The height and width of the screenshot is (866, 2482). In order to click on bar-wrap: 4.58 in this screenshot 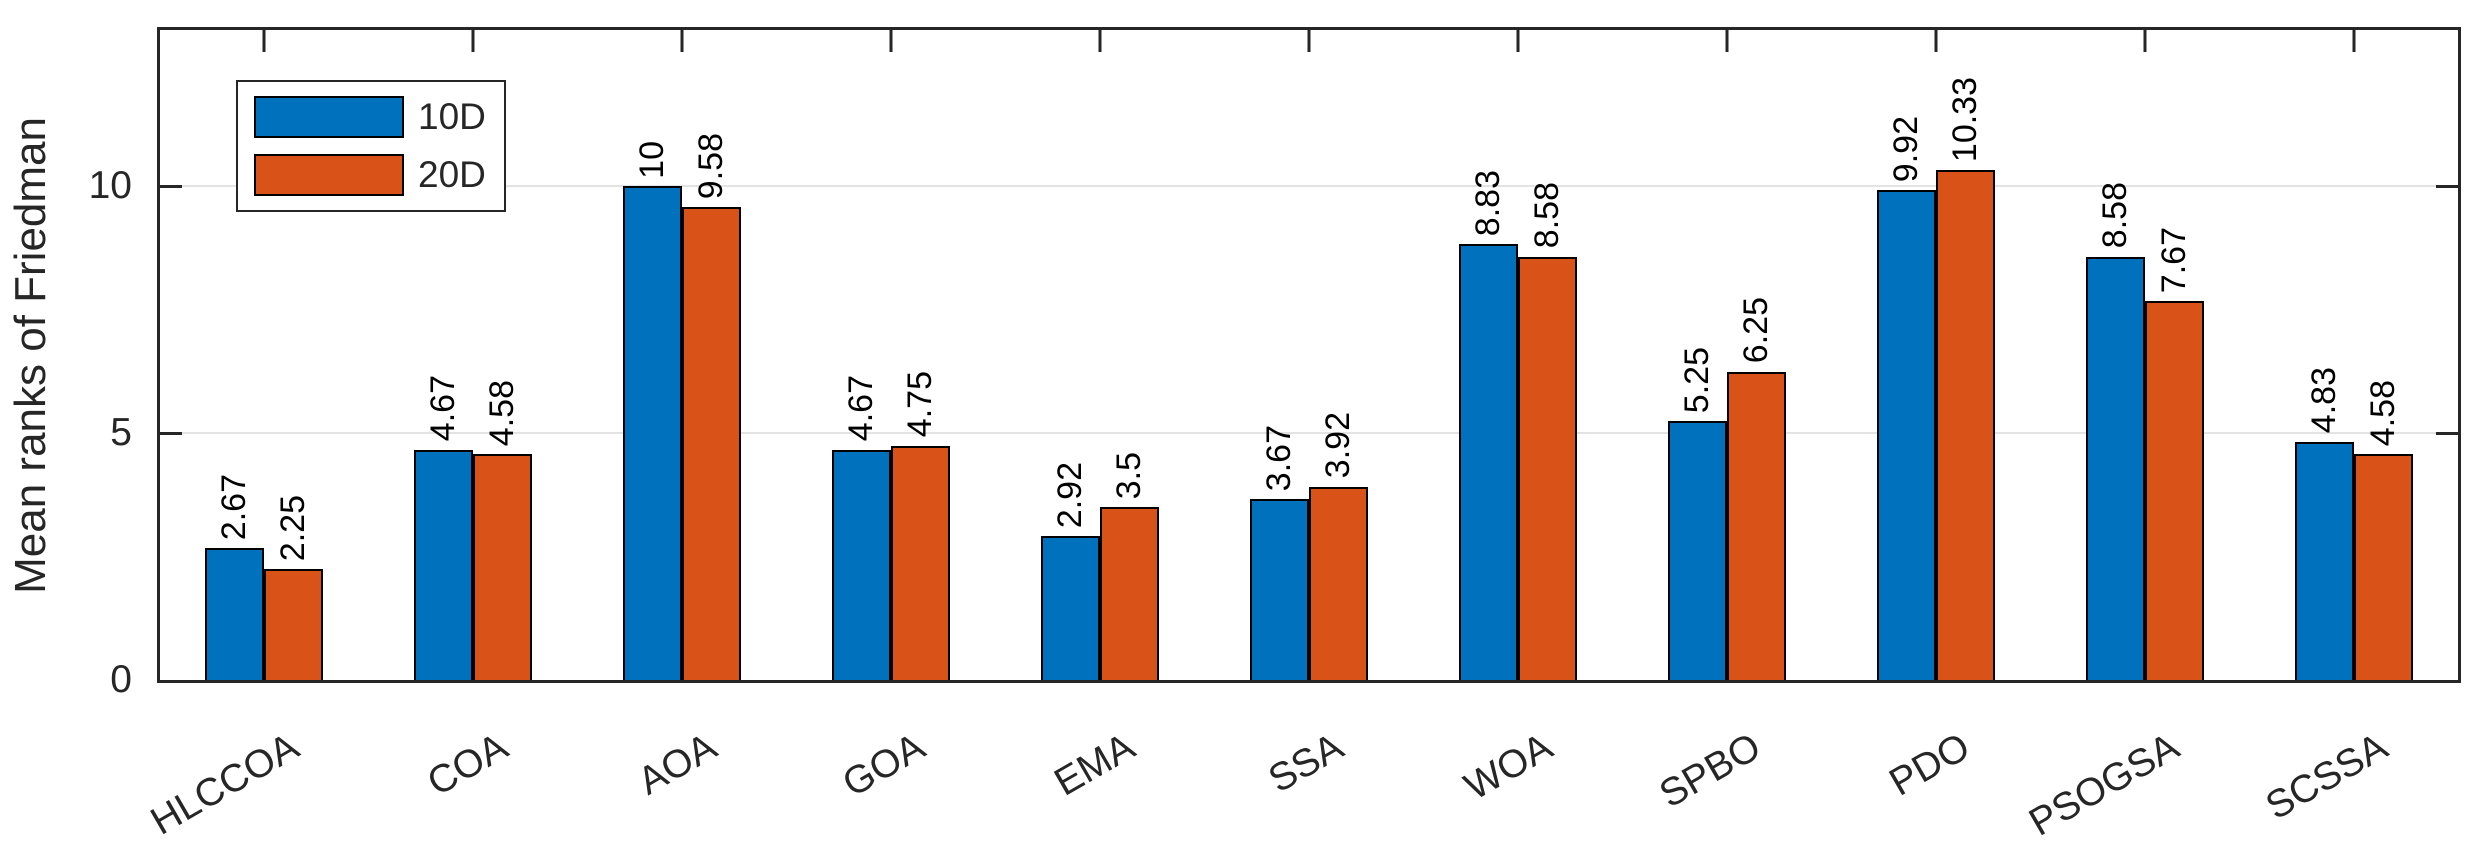, I will do `click(2383, 355)`.